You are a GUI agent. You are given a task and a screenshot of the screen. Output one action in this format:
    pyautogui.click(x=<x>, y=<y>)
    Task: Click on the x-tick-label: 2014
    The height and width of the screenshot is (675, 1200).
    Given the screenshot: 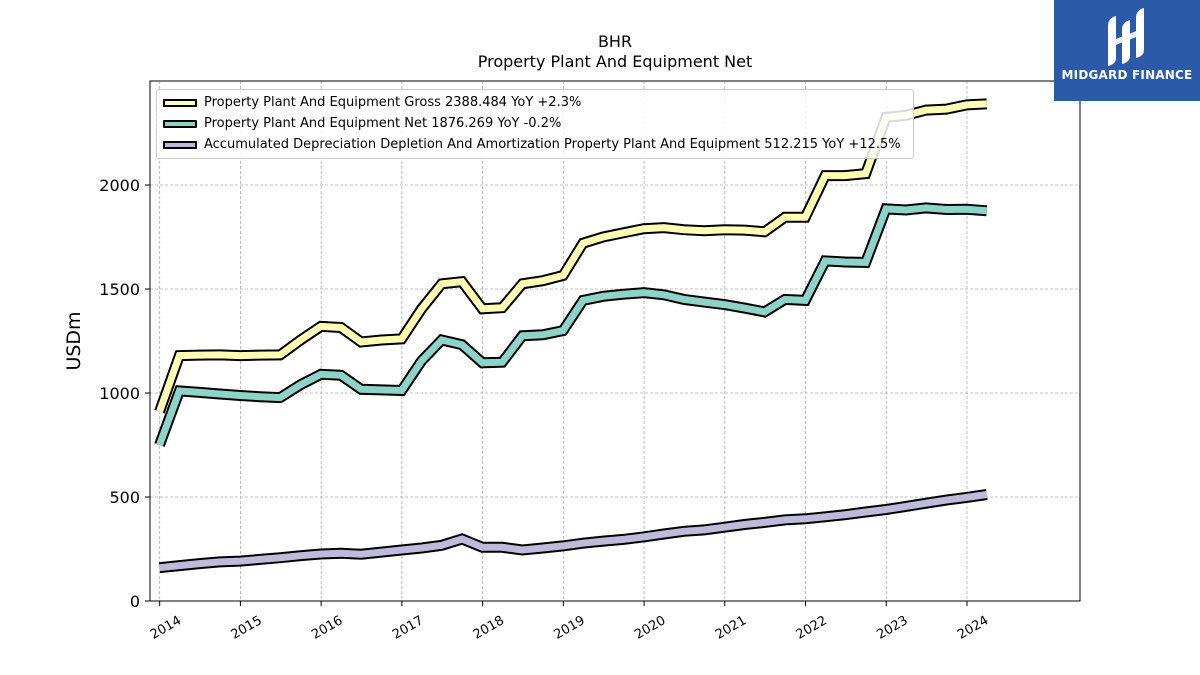 What is the action you would take?
    pyautogui.click(x=166, y=628)
    